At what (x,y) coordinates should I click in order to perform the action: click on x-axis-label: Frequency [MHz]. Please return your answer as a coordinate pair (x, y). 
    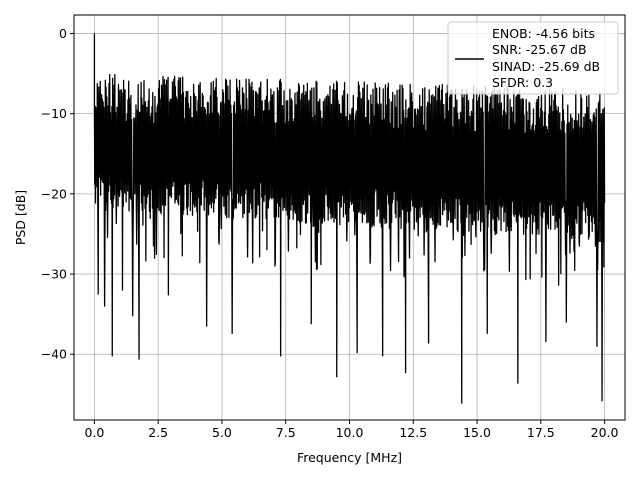
    Looking at the image, I should click on (349, 457).